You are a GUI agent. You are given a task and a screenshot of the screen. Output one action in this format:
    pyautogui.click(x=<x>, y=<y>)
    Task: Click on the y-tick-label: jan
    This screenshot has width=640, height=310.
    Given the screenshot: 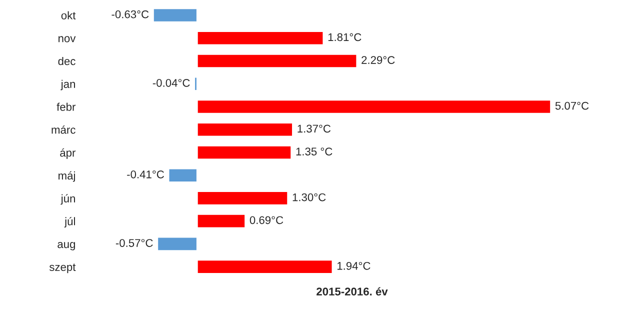 What is the action you would take?
    pyautogui.click(x=67, y=85)
    